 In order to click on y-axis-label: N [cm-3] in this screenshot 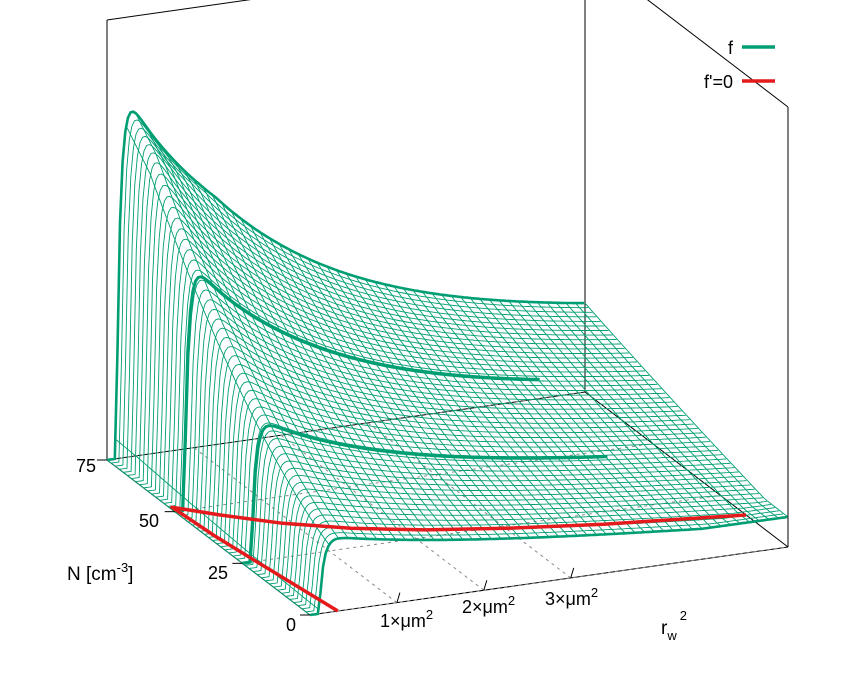, I will do `click(100, 572)`.